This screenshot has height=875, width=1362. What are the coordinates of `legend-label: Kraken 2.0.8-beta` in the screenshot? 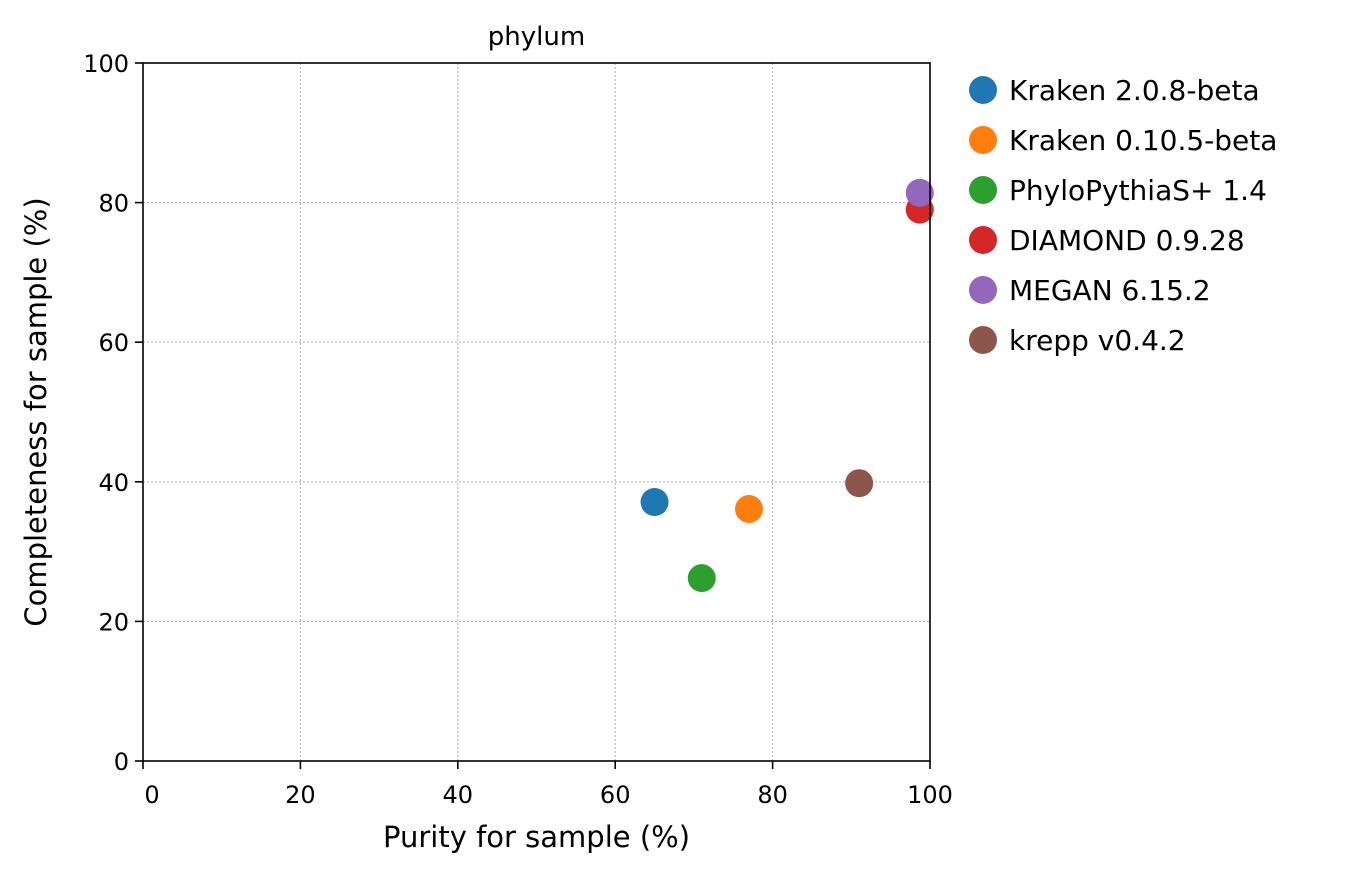 It's located at (1134, 90).